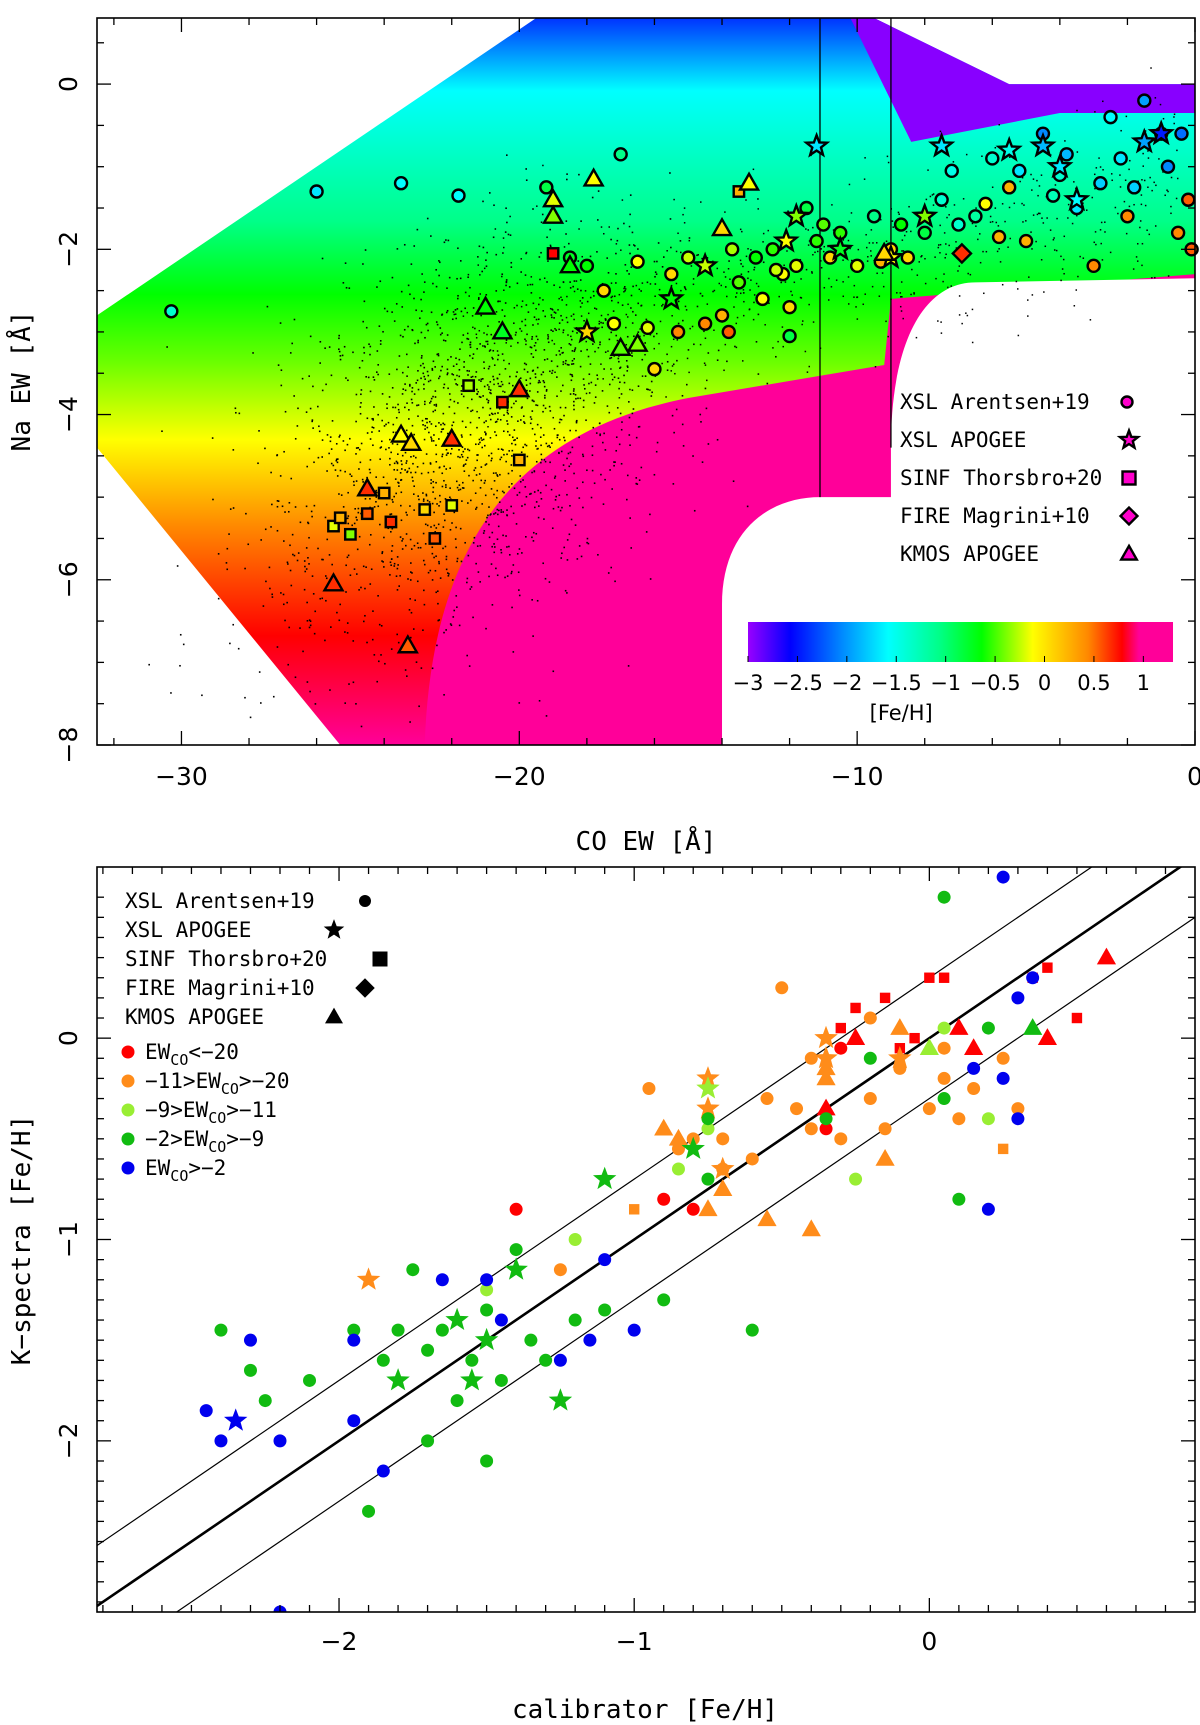 The width and height of the screenshot is (1200, 1725). Describe the element at coordinates (1106, 956) in the screenshot. I see `bottom-triangle-marker` at that location.